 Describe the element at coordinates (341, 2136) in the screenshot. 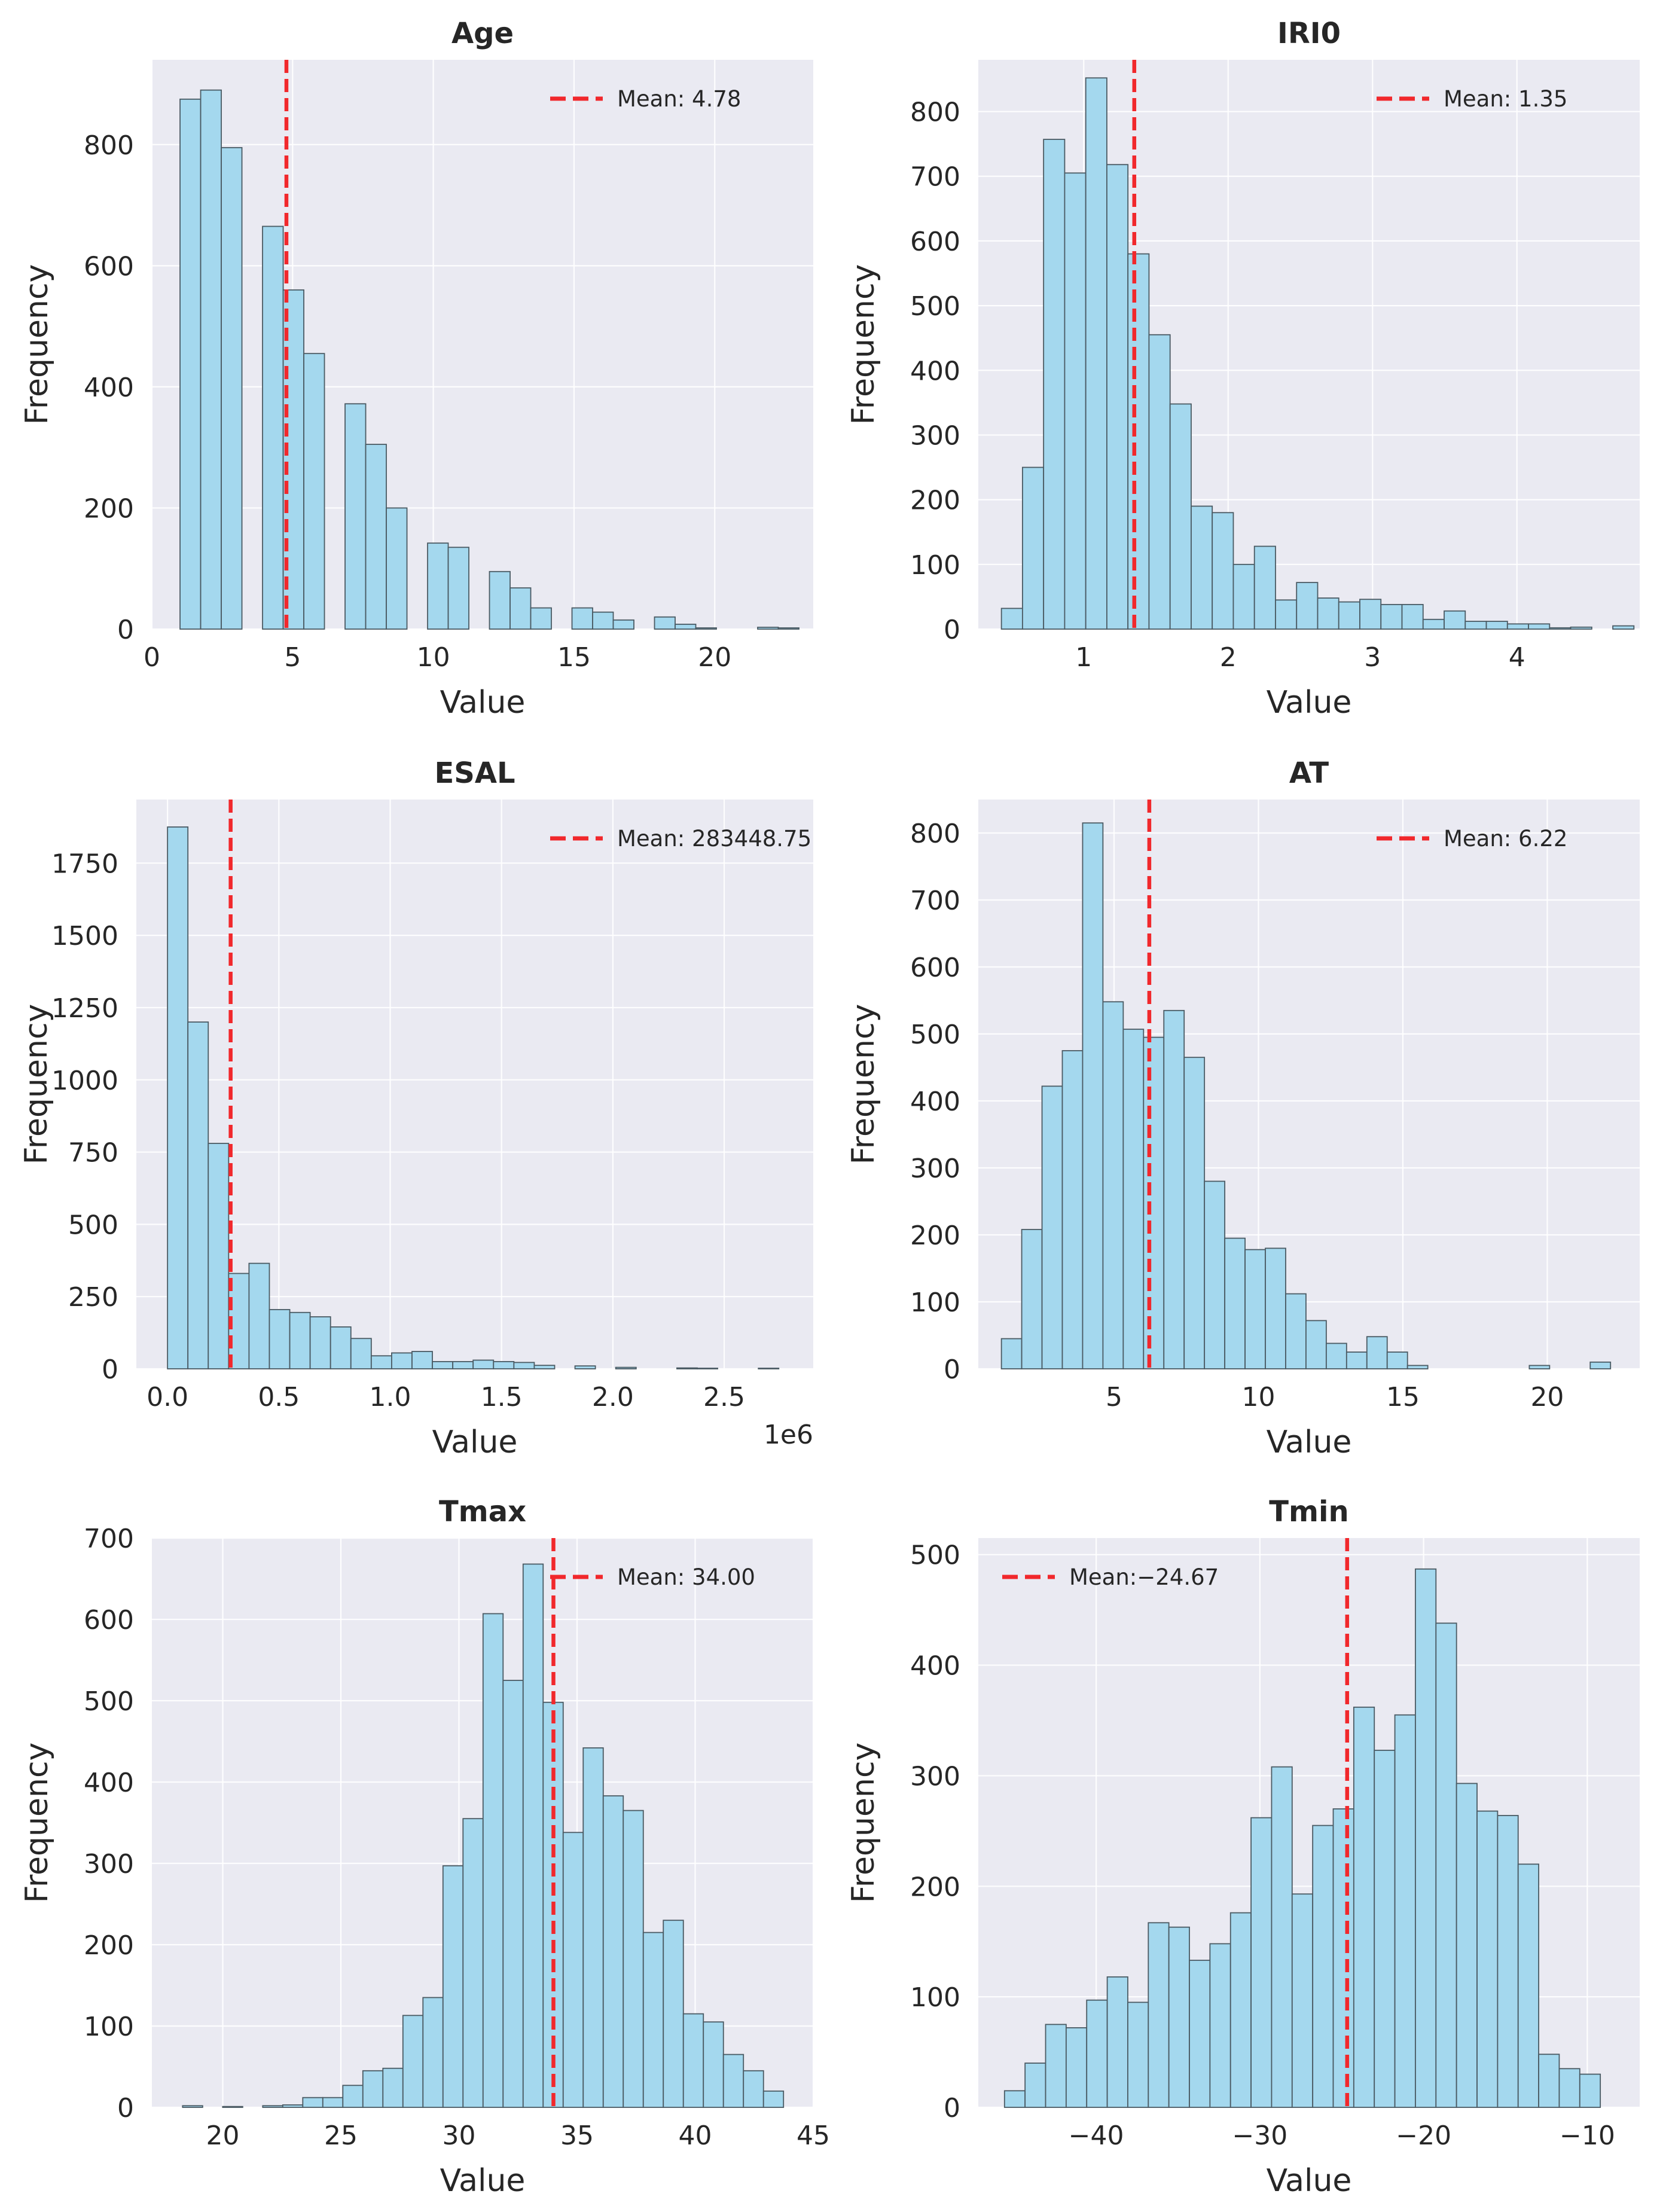

I see `tmax-xtick-label: 25` at that location.